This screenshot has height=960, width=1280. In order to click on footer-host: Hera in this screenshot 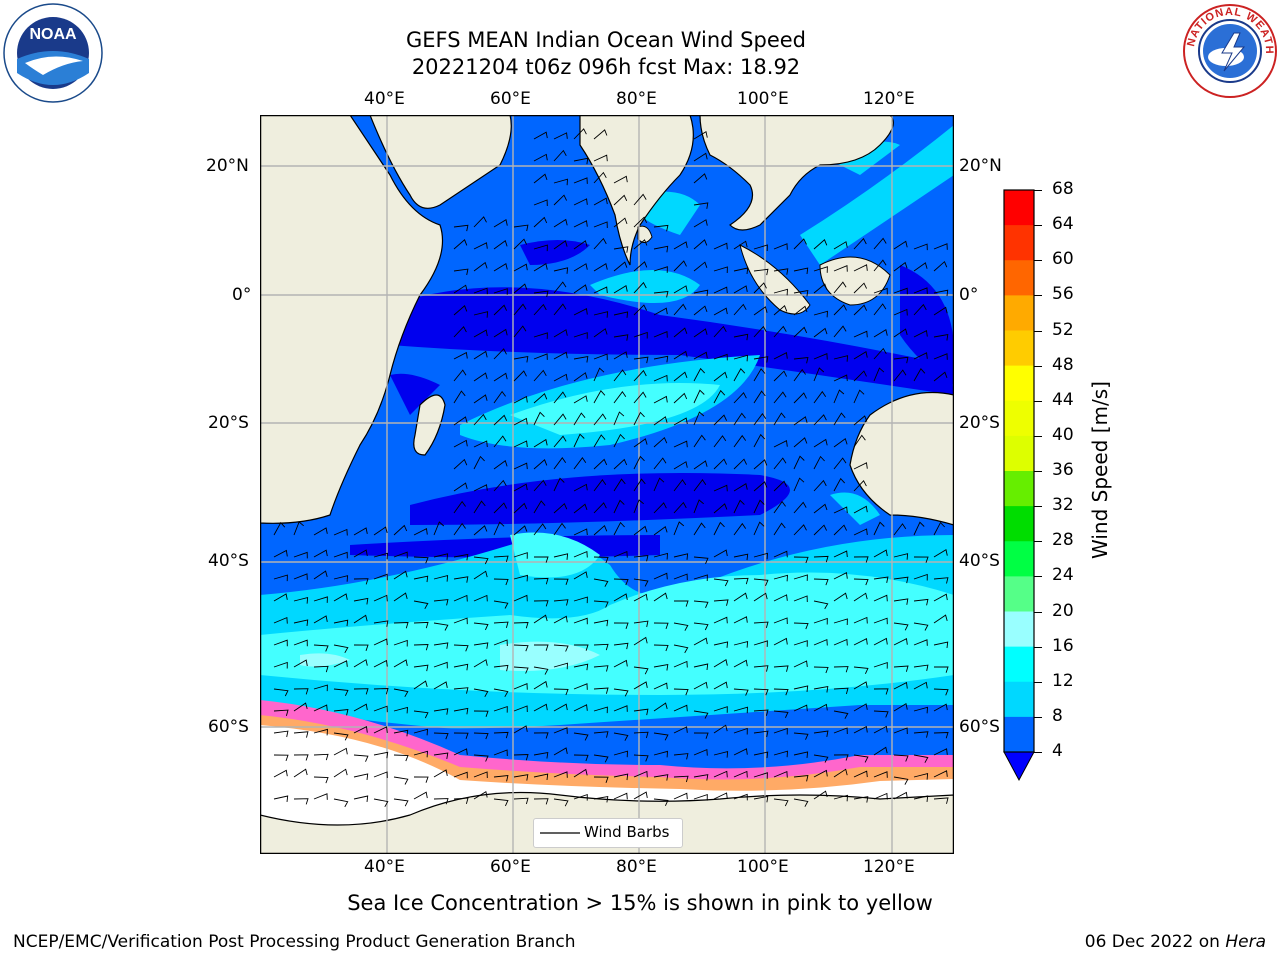, I will do `click(1245, 942)`.